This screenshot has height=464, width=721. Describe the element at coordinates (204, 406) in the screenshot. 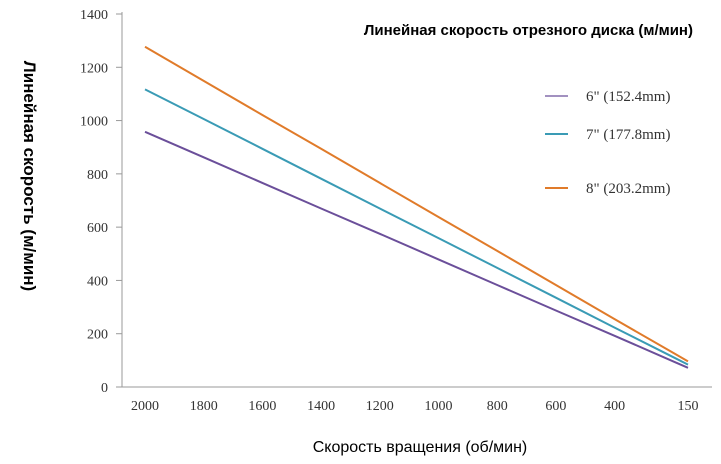

I see `x-tick-label: 1800` at that location.